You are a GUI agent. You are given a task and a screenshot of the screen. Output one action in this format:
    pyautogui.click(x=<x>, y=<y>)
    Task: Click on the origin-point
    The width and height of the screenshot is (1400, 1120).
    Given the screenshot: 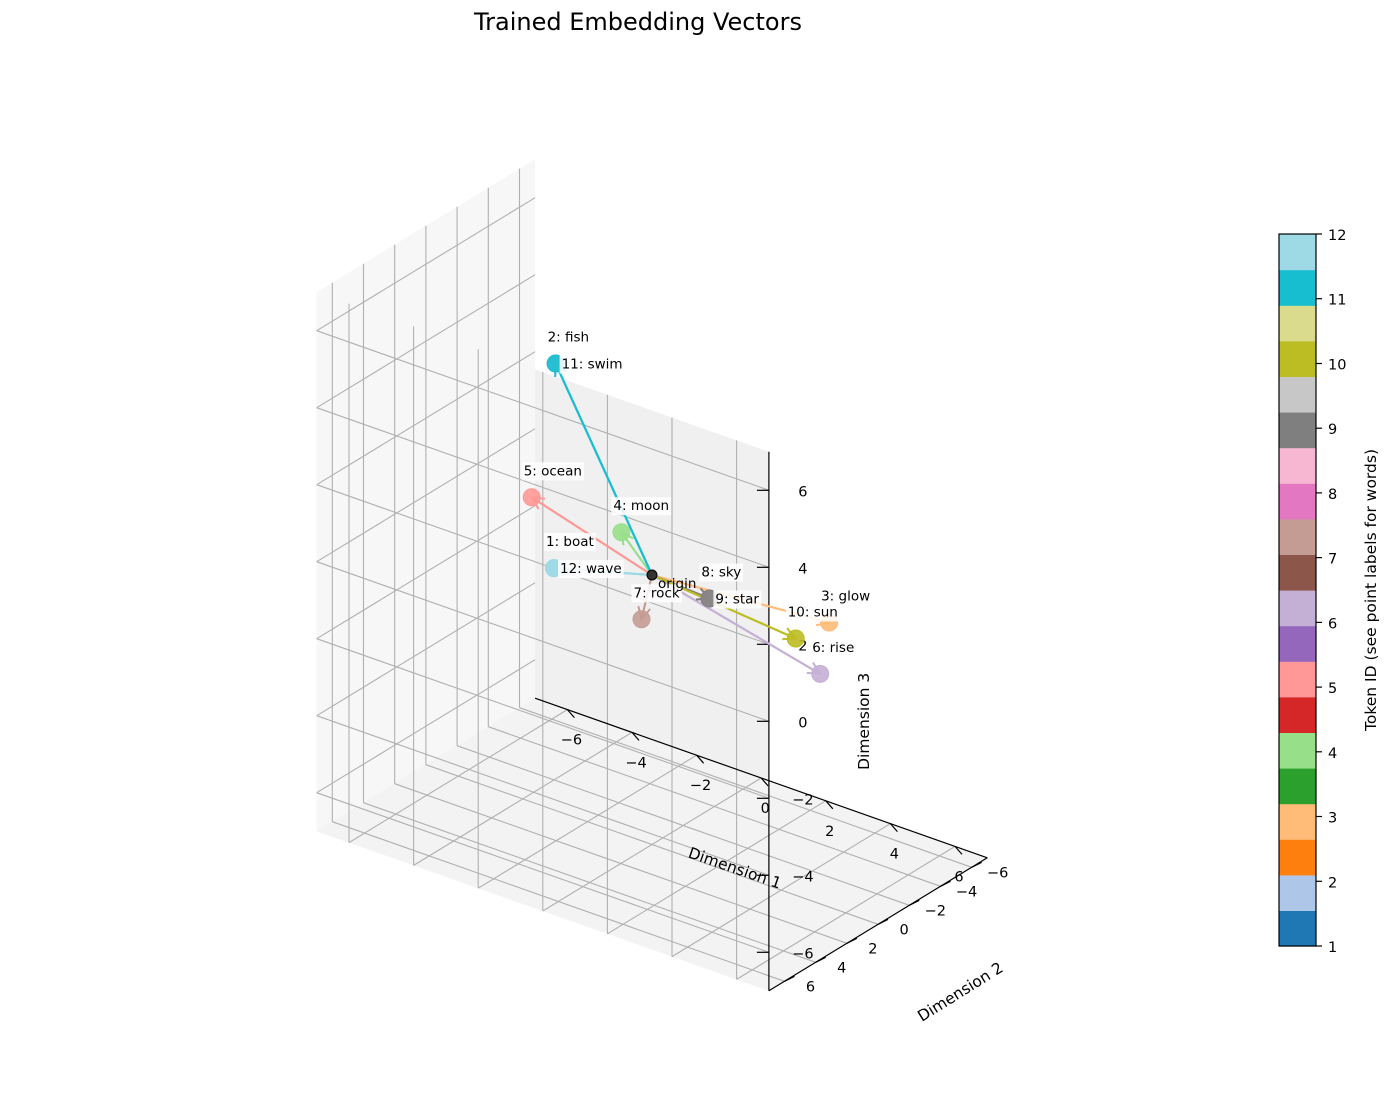 What is the action you would take?
    pyautogui.click(x=652, y=575)
    